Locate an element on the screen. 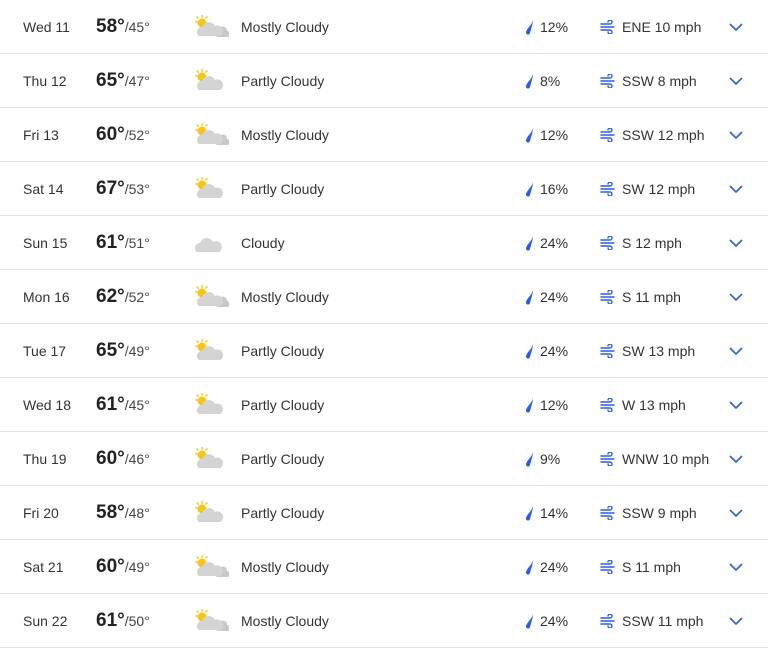 This screenshot has height=648, width=768. wind: ENE 10 mph is located at coordinates (650, 26).